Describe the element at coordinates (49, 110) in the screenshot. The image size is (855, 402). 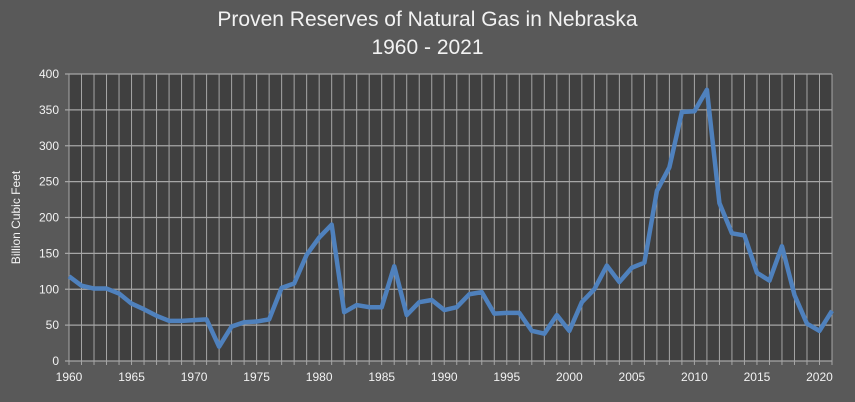
I see `y-tick-label: 350` at that location.